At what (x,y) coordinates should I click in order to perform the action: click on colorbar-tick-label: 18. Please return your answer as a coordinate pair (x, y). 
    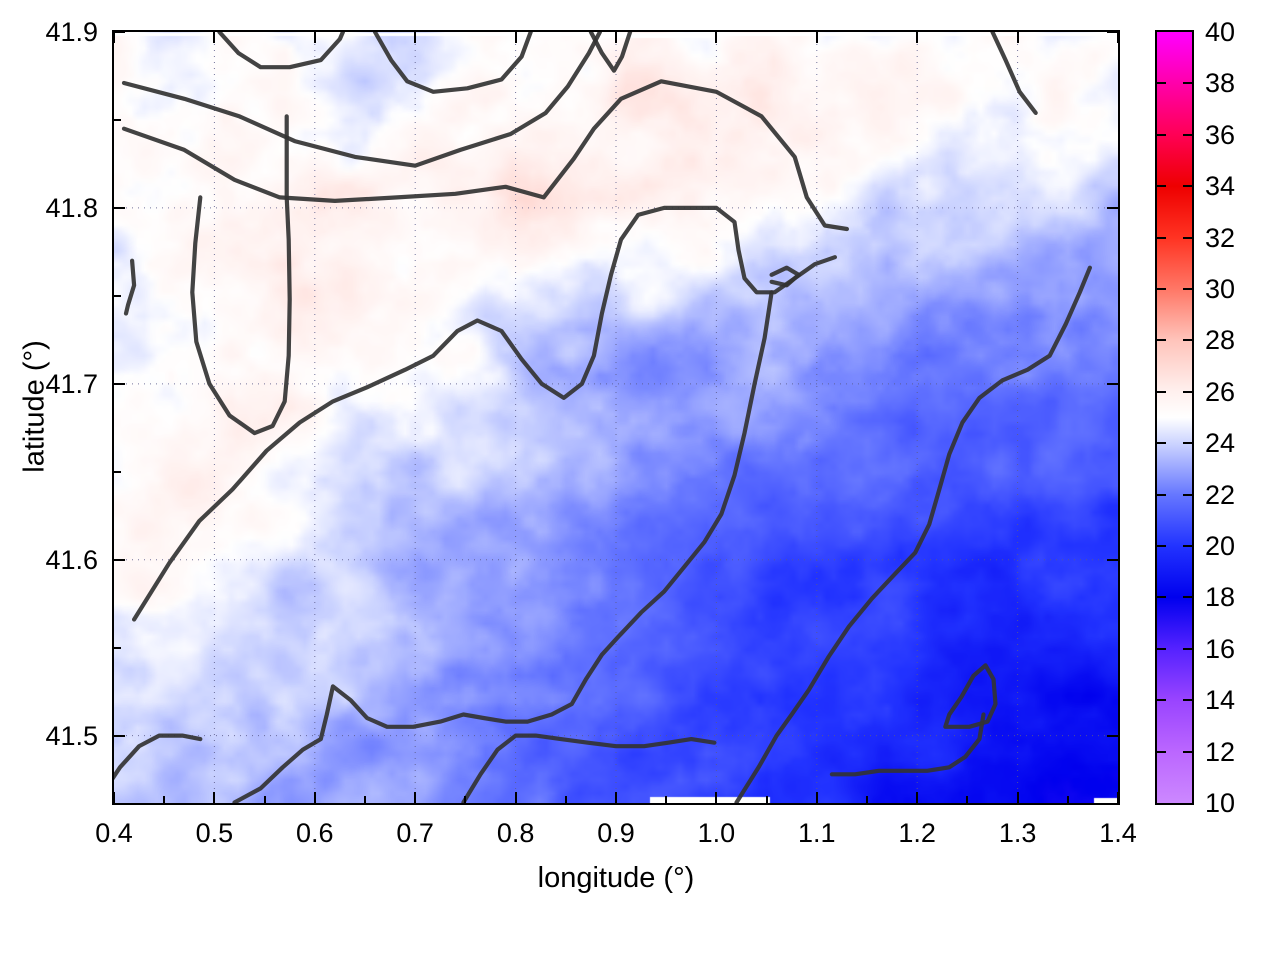
    Looking at the image, I should click on (1220, 597).